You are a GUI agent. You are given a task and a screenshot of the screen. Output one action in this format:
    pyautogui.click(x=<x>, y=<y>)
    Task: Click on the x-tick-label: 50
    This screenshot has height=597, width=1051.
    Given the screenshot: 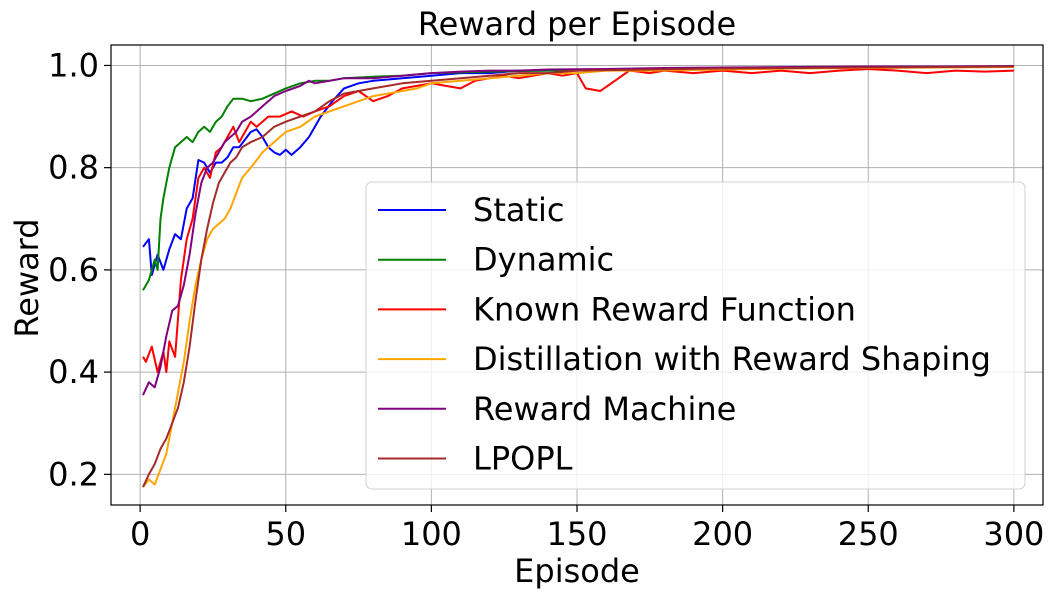 What is the action you would take?
    pyautogui.click(x=285, y=534)
    